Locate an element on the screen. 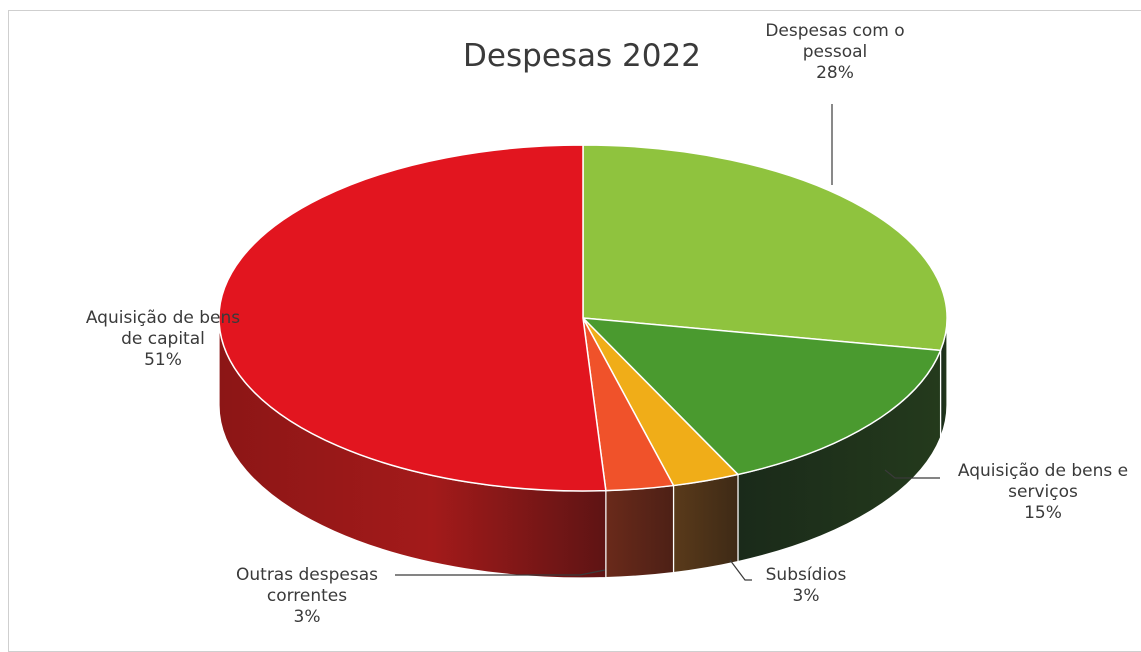 The width and height of the screenshot is (1141, 652). slice-label-outras-despesas-correntes: Outras despesas is located at coordinates (307, 575).